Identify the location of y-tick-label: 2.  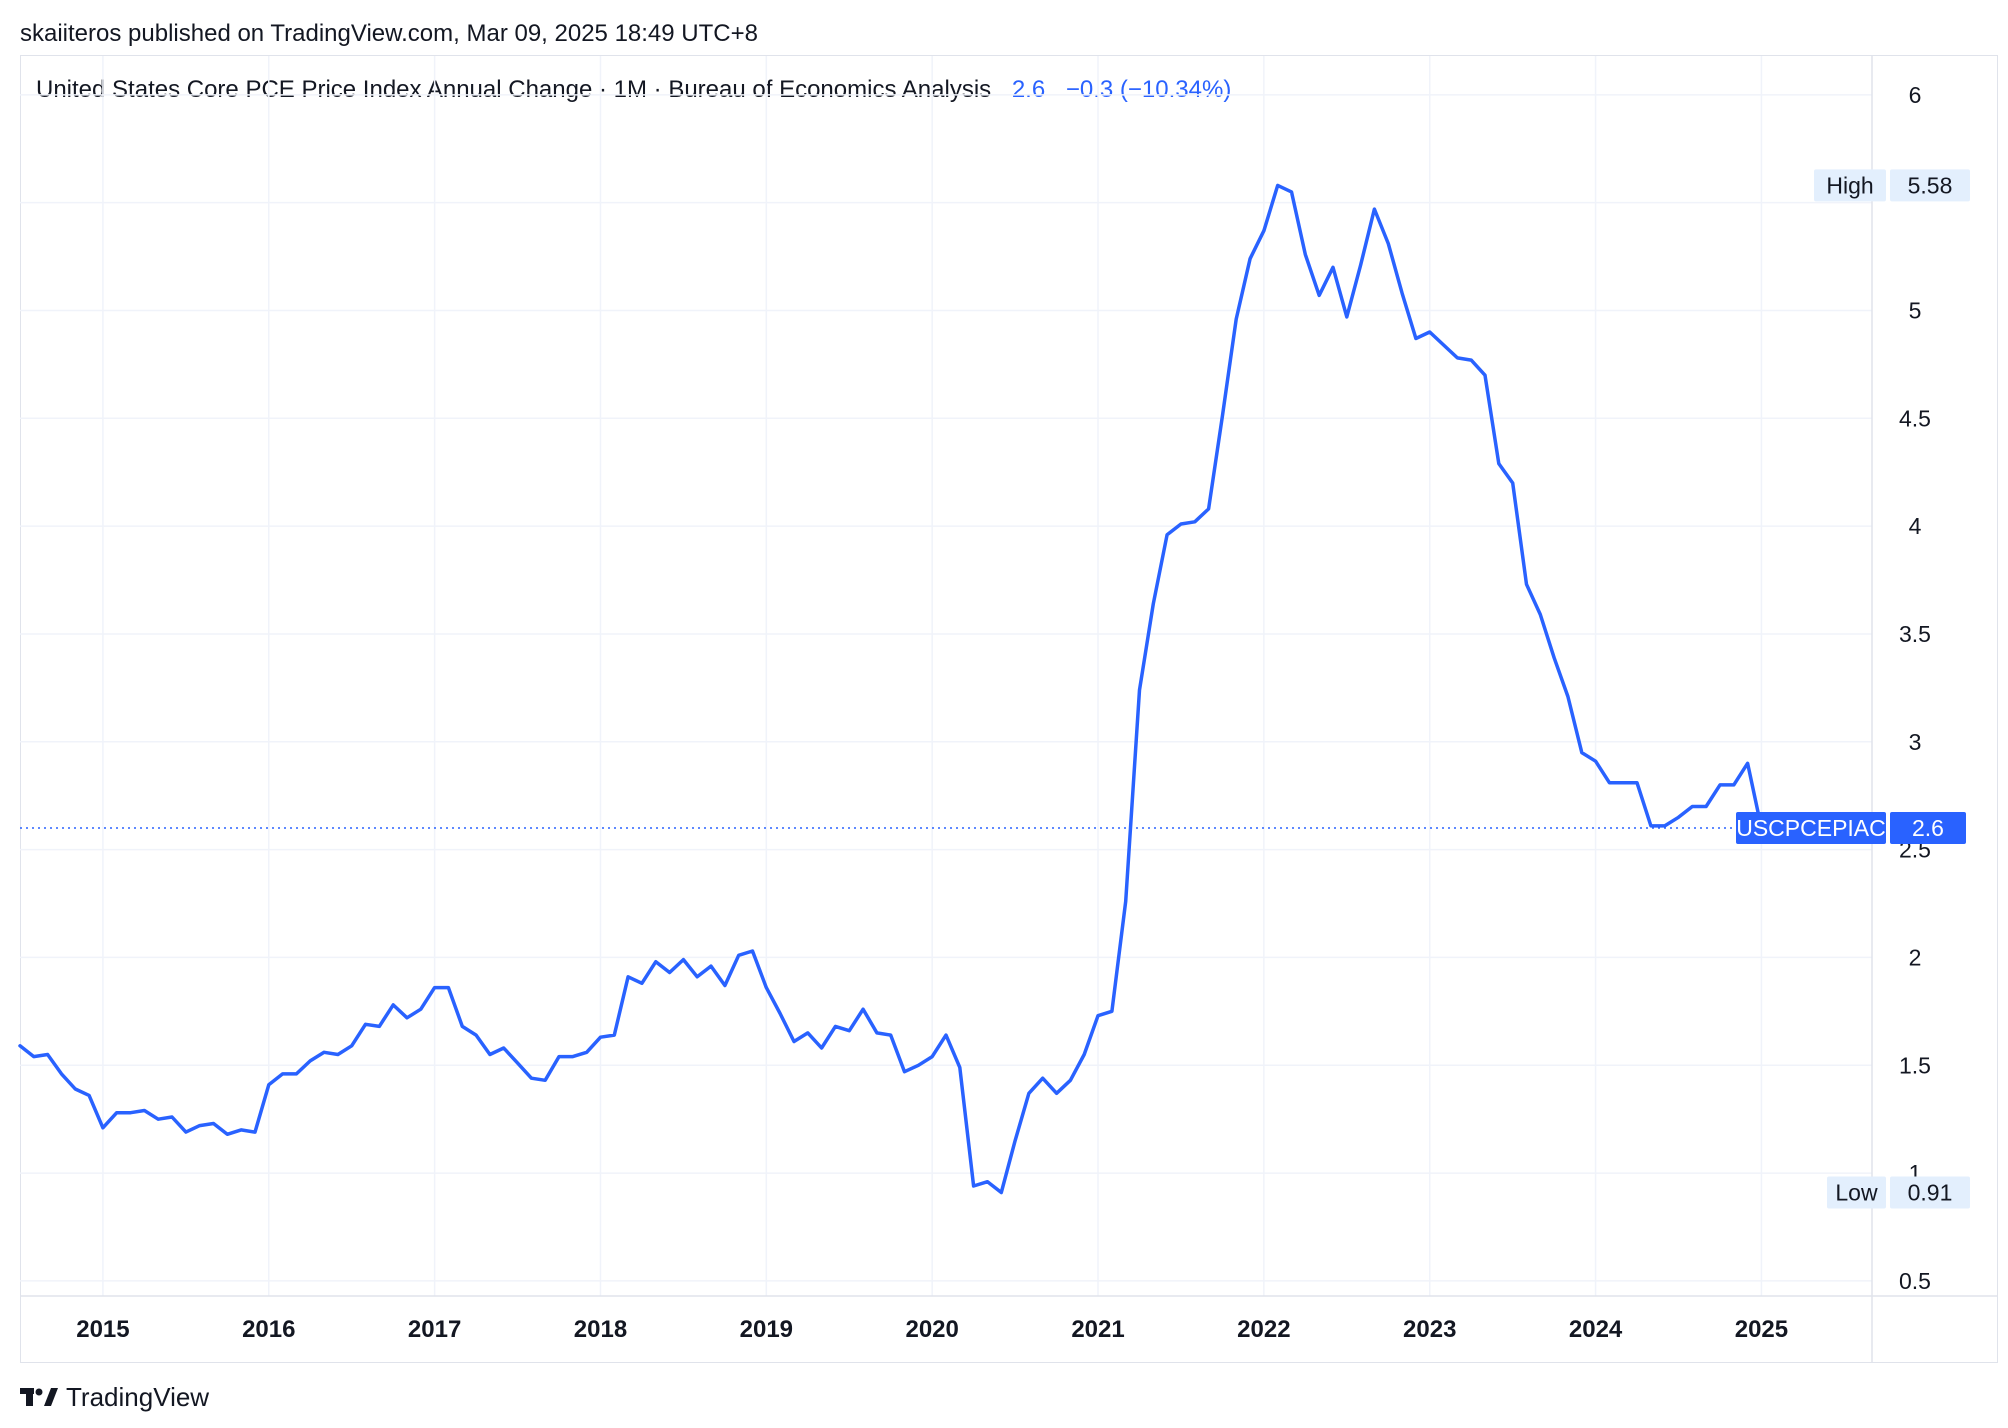
(1915, 957).